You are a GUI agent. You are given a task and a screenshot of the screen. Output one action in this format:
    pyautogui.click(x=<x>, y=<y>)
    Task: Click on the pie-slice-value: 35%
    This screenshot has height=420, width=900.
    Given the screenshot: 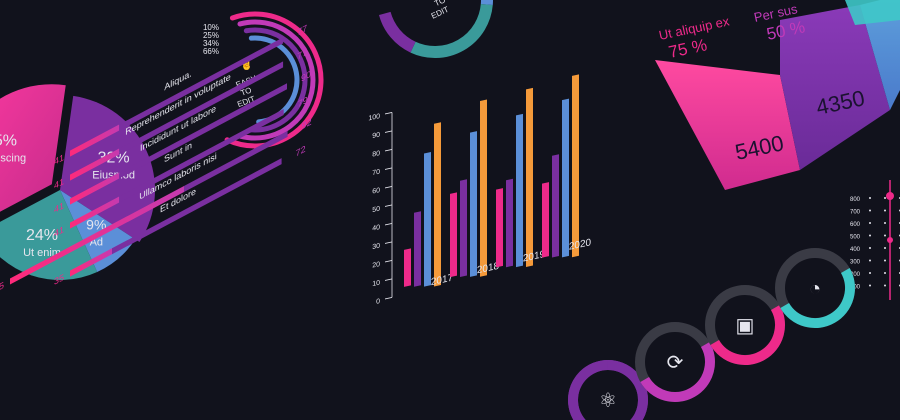 What is the action you would take?
    pyautogui.click(x=8, y=141)
    